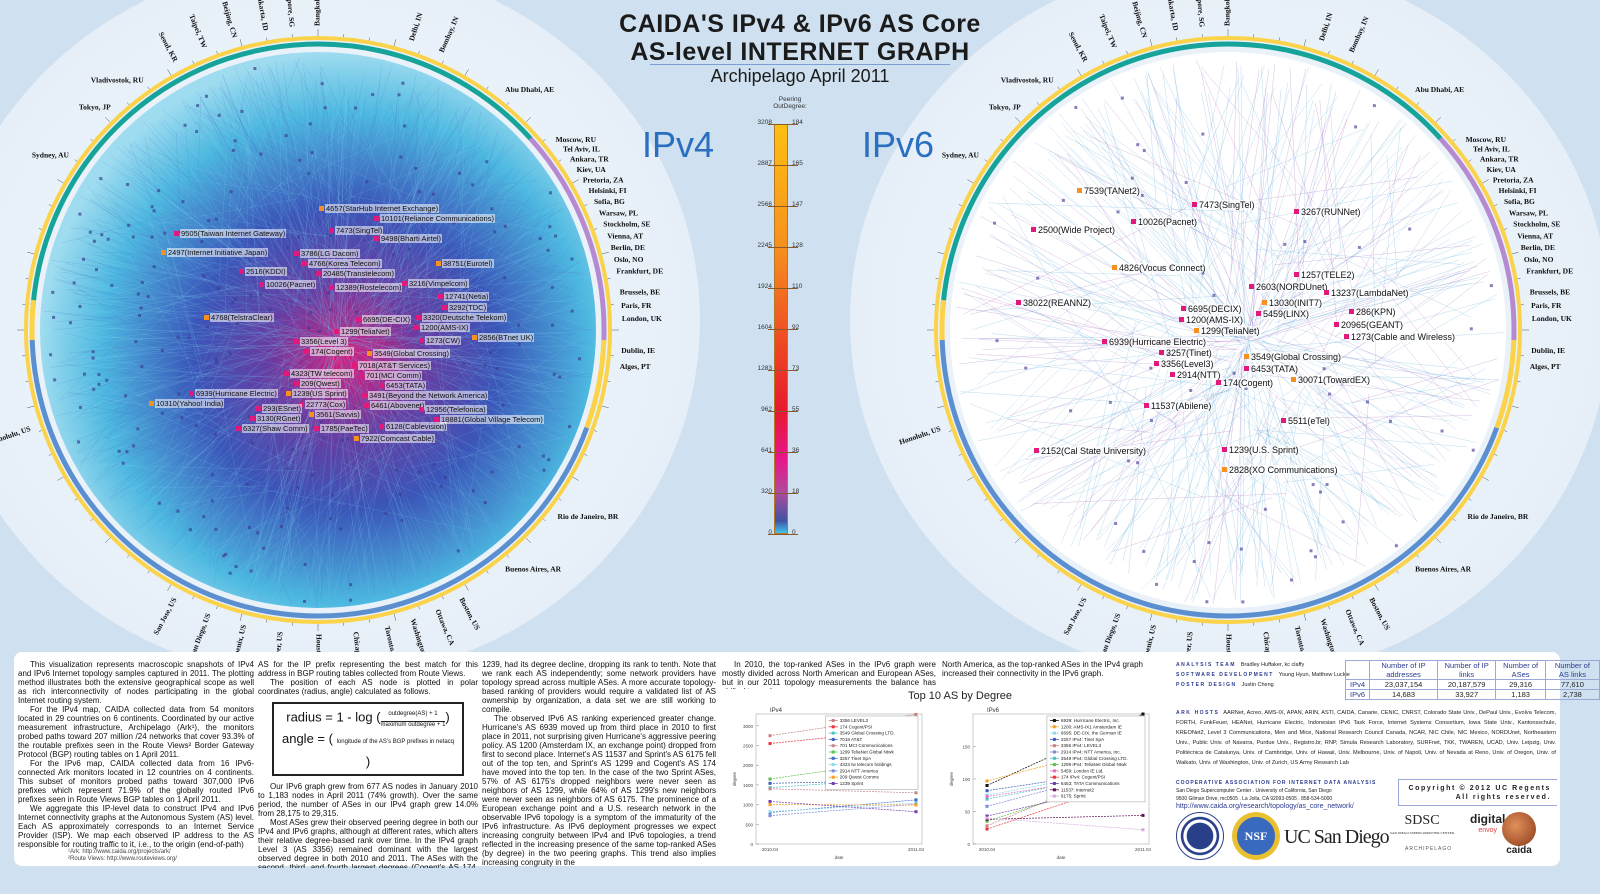 Image resolution: width=1600 pixels, height=894 pixels. Describe the element at coordinates (416, 26) in the screenshot. I see `city-label: Delhi, IN` at that location.